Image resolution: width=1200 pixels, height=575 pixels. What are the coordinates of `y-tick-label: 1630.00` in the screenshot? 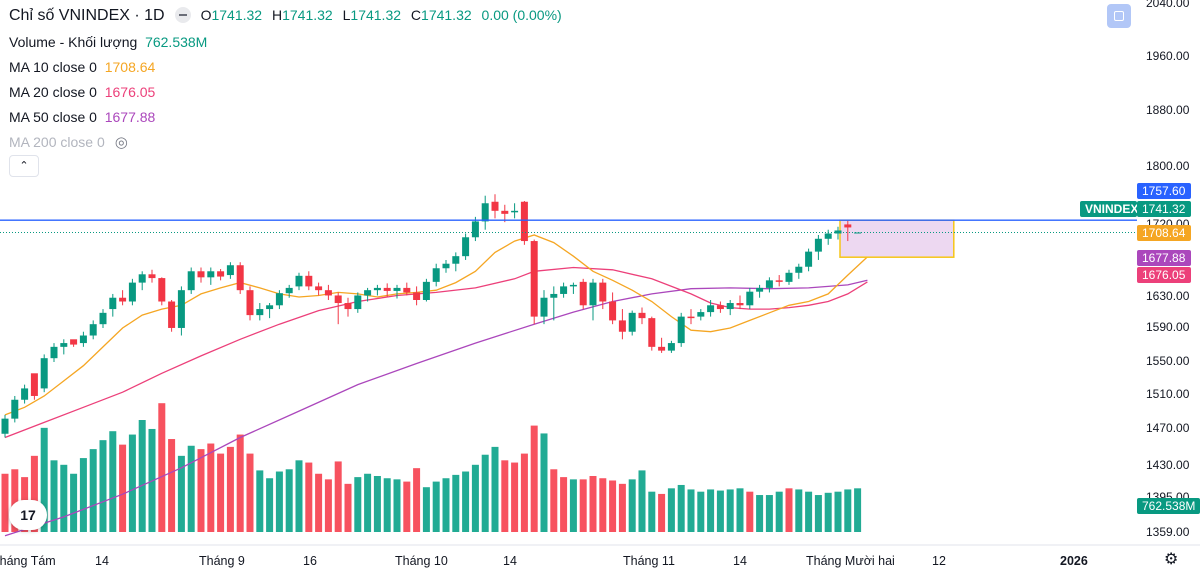 It's located at (1168, 296).